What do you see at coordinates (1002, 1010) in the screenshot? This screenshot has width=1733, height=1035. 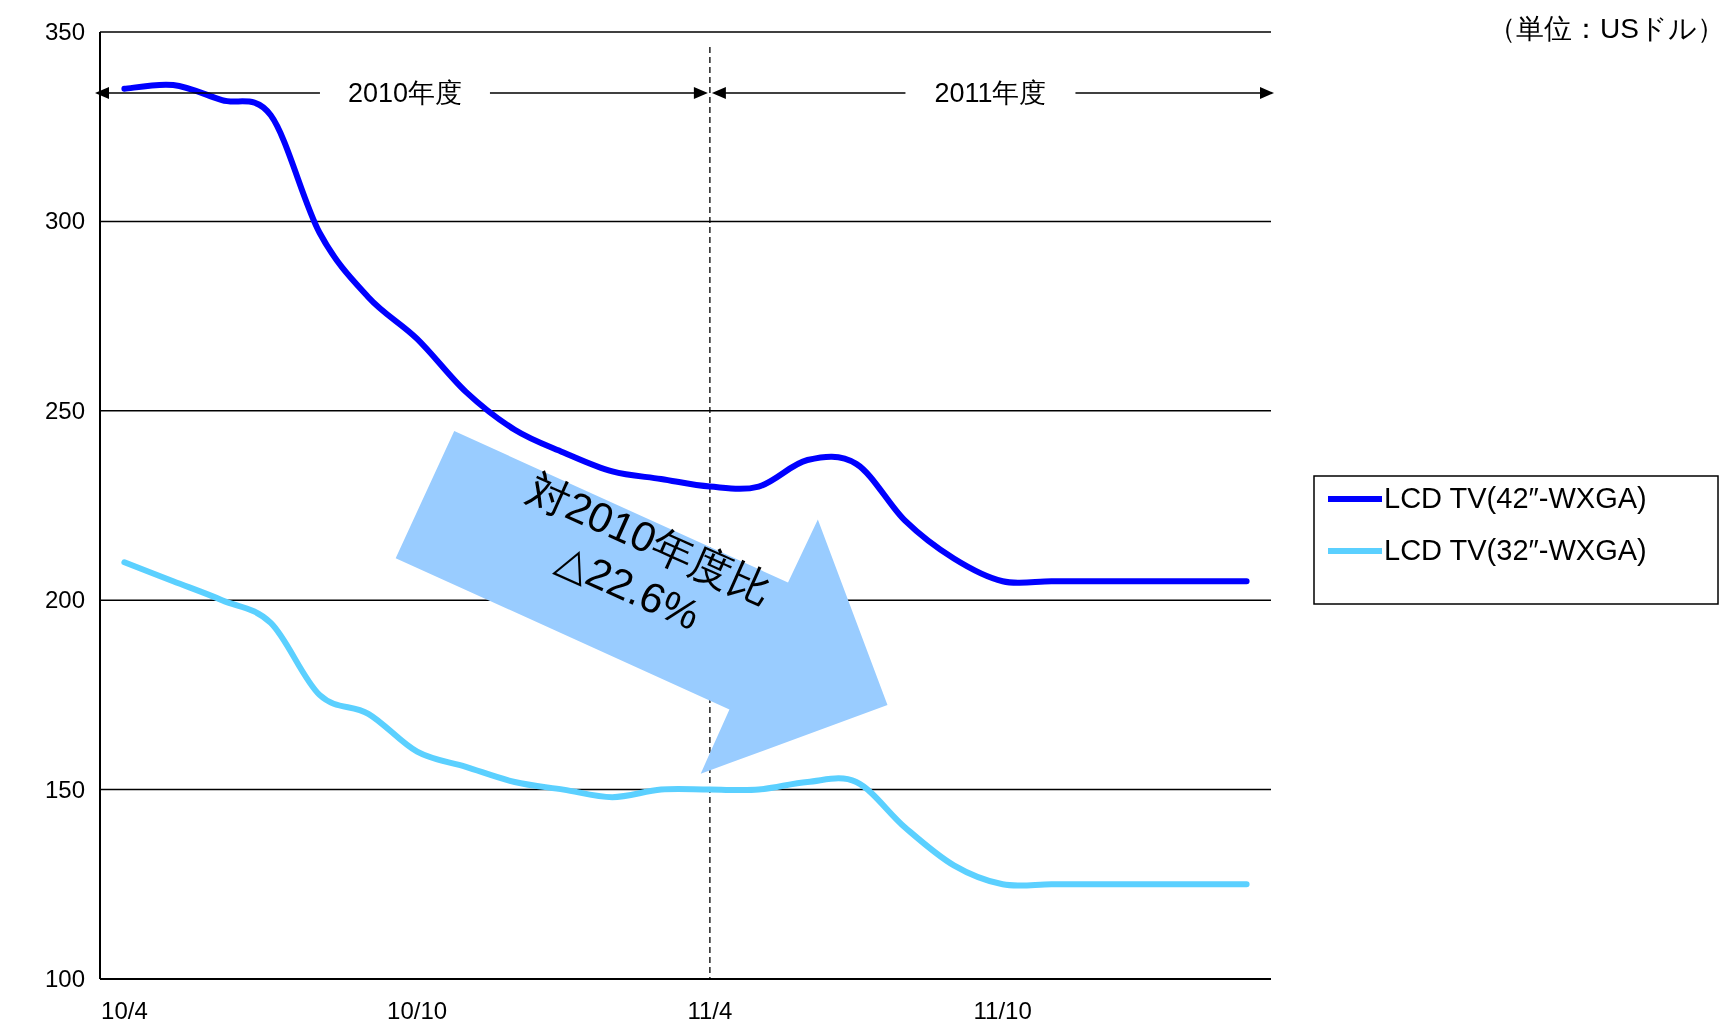 I see `x-tick-label: 11/10` at bounding box center [1002, 1010].